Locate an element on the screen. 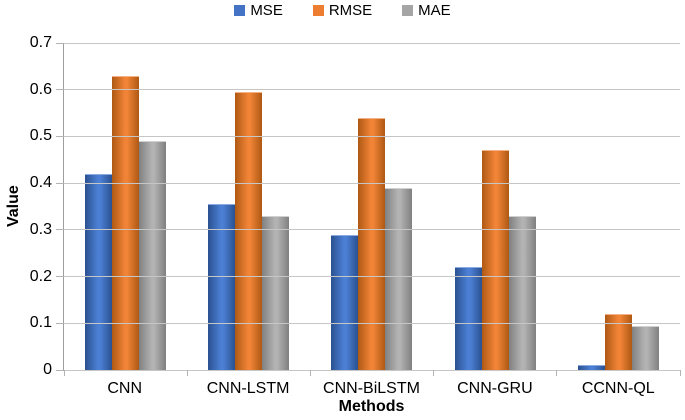 The image size is (685, 420). legend-item-rmse: RMSE is located at coordinates (342, 10).